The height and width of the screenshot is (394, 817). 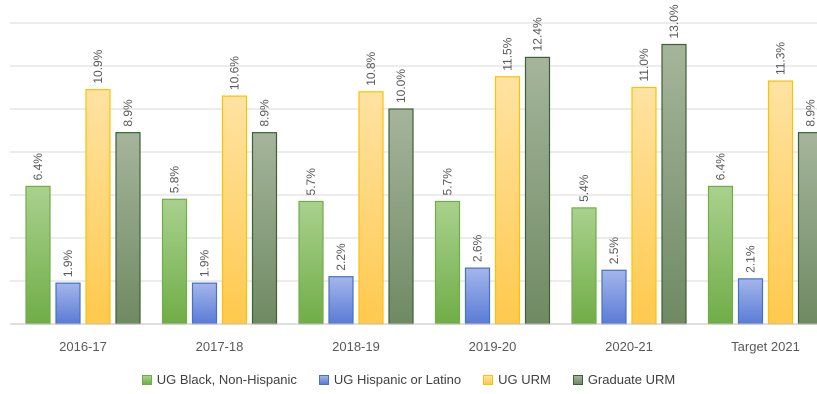 What do you see at coordinates (235, 73) in the screenshot?
I see `data-label: 10.6%` at bounding box center [235, 73].